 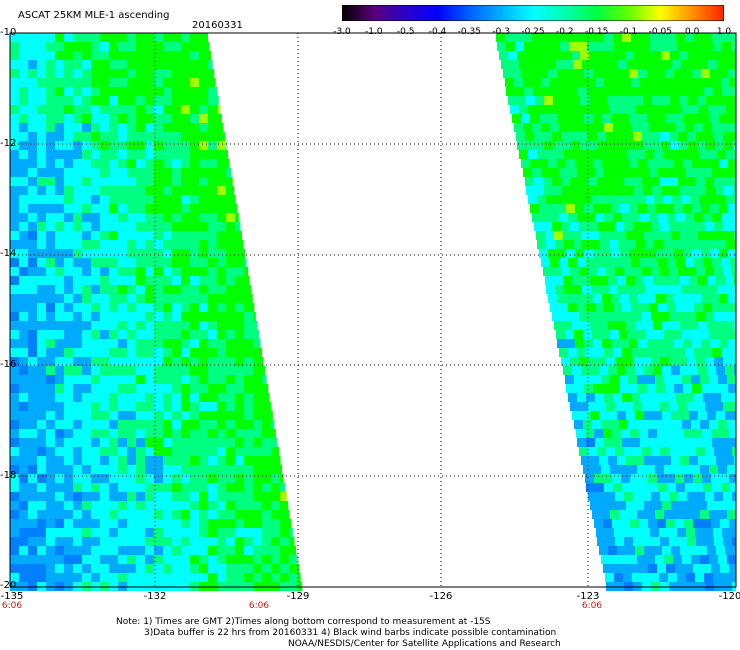 What do you see at coordinates (12, 596) in the screenshot?
I see `lon-label: -135` at bounding box center [12, 596].